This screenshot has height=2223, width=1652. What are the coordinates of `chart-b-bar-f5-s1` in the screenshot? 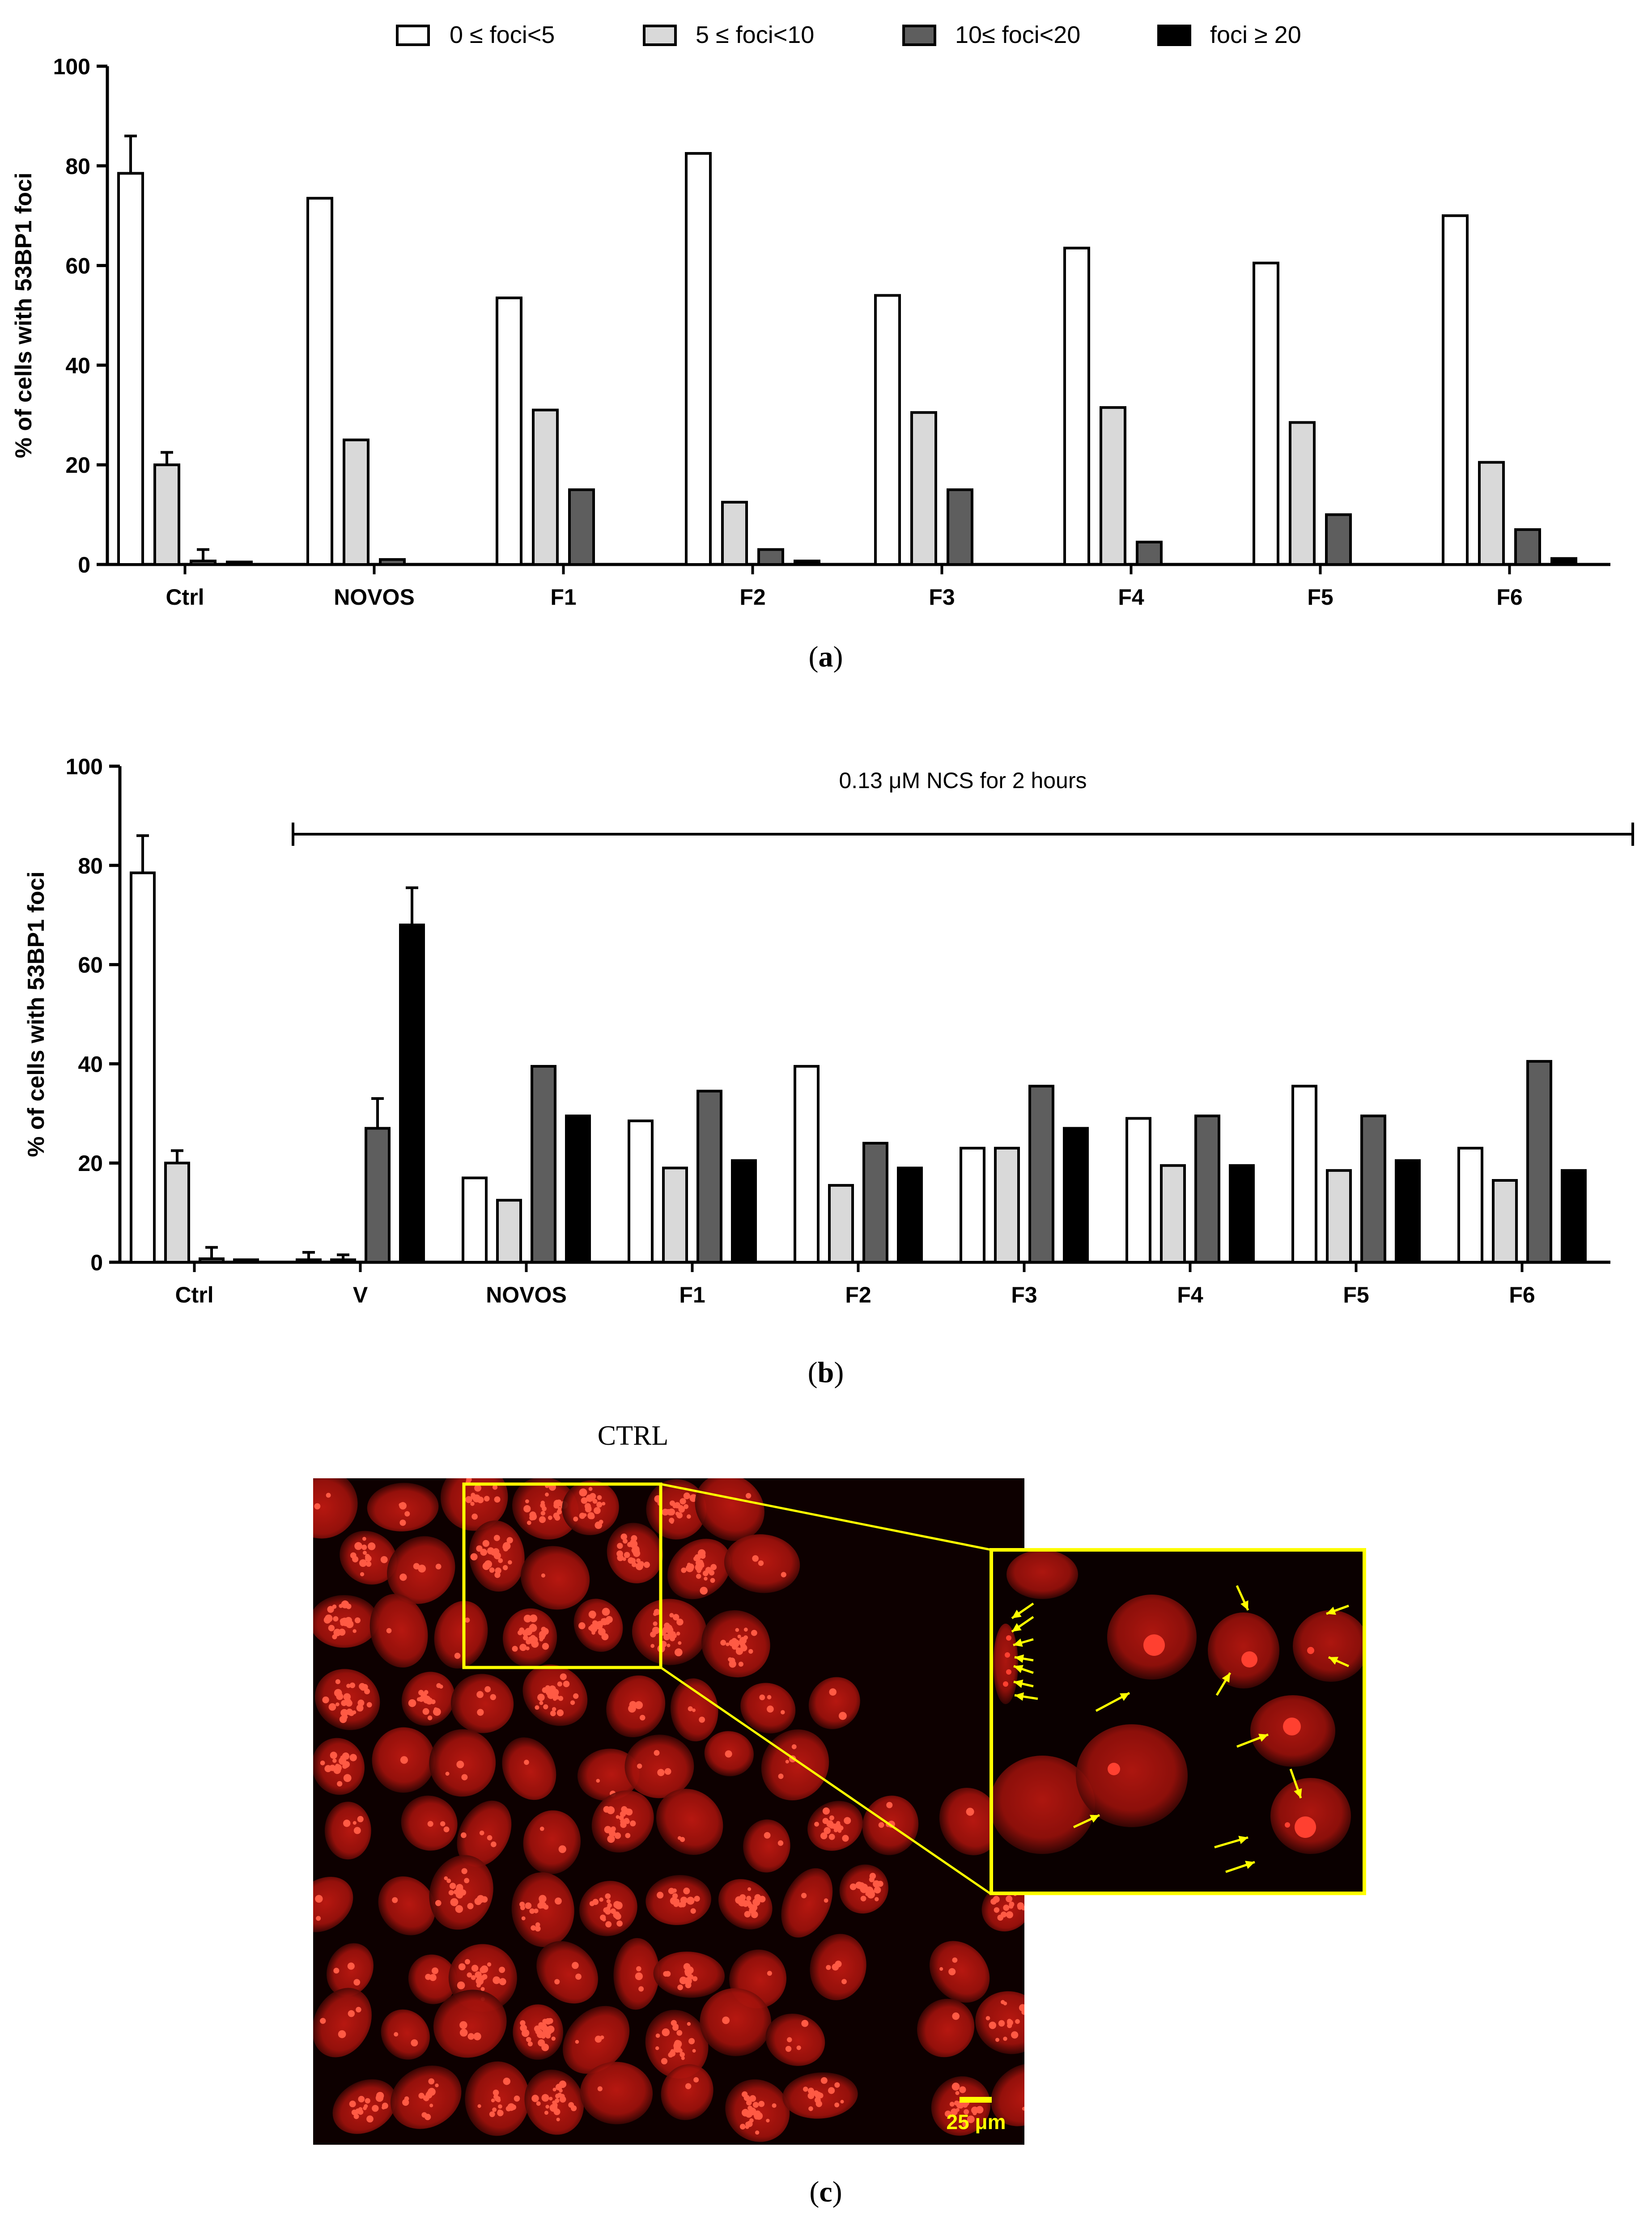 It's located at (1339, 1216).